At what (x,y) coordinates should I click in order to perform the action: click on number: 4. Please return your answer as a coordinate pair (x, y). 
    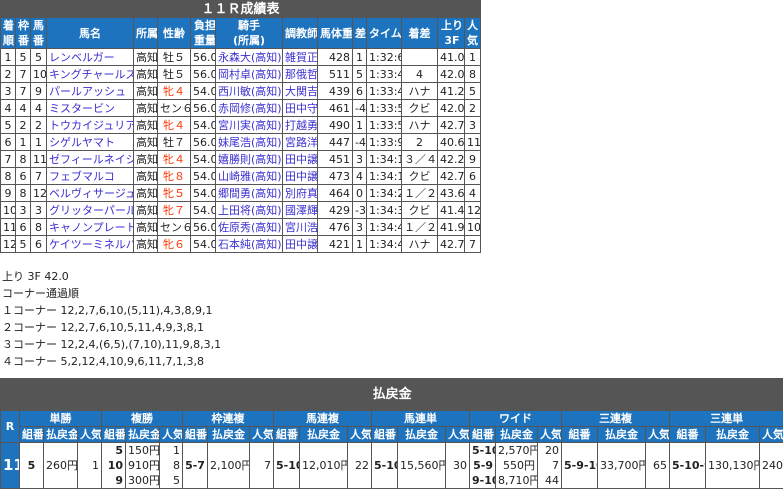
    Looking at the image, I should click on (38, 108).